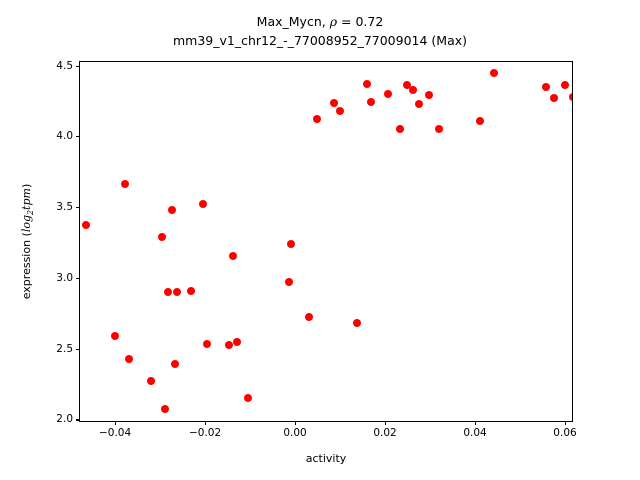  What do you see at coordinates (31, 212) in the screenshot?
I see `log-subscript: 2` at bounding box center [31, 212].